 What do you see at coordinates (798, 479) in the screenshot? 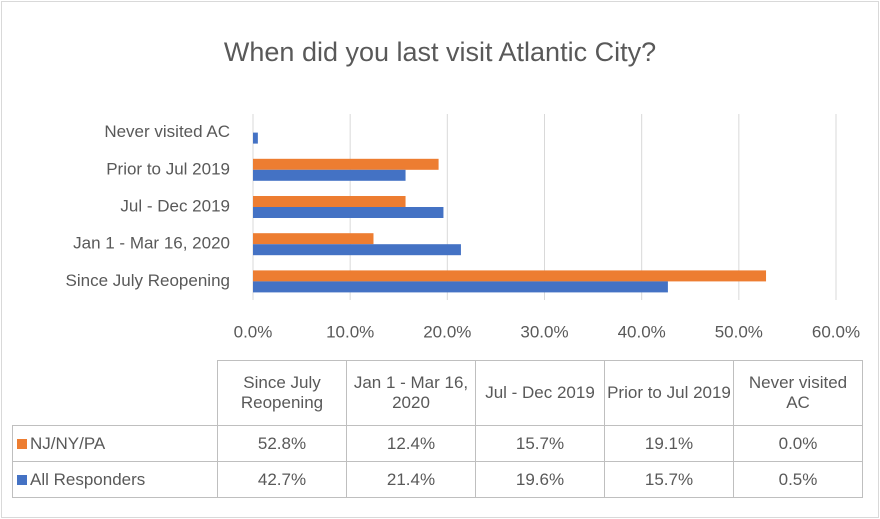
I see `value-cell: 0.5%` at bounding box center [798, 479].